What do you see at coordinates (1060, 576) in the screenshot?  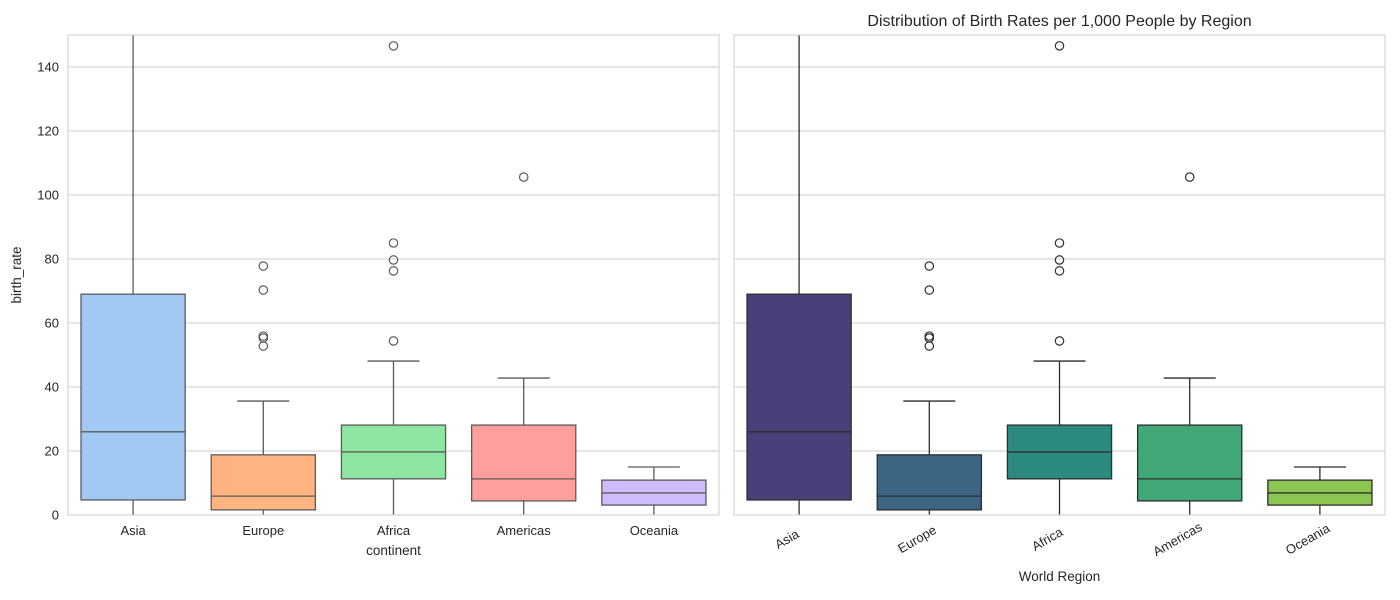 I see `right-x-axis-label: World Region` at bounding box center [1060, 576].